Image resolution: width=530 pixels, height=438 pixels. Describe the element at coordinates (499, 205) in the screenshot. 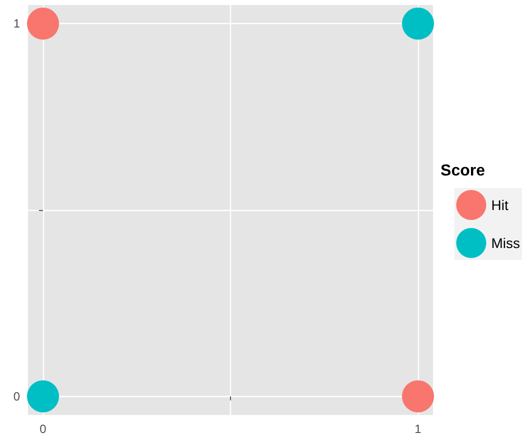

I see `legend-label: Hit` at that location.